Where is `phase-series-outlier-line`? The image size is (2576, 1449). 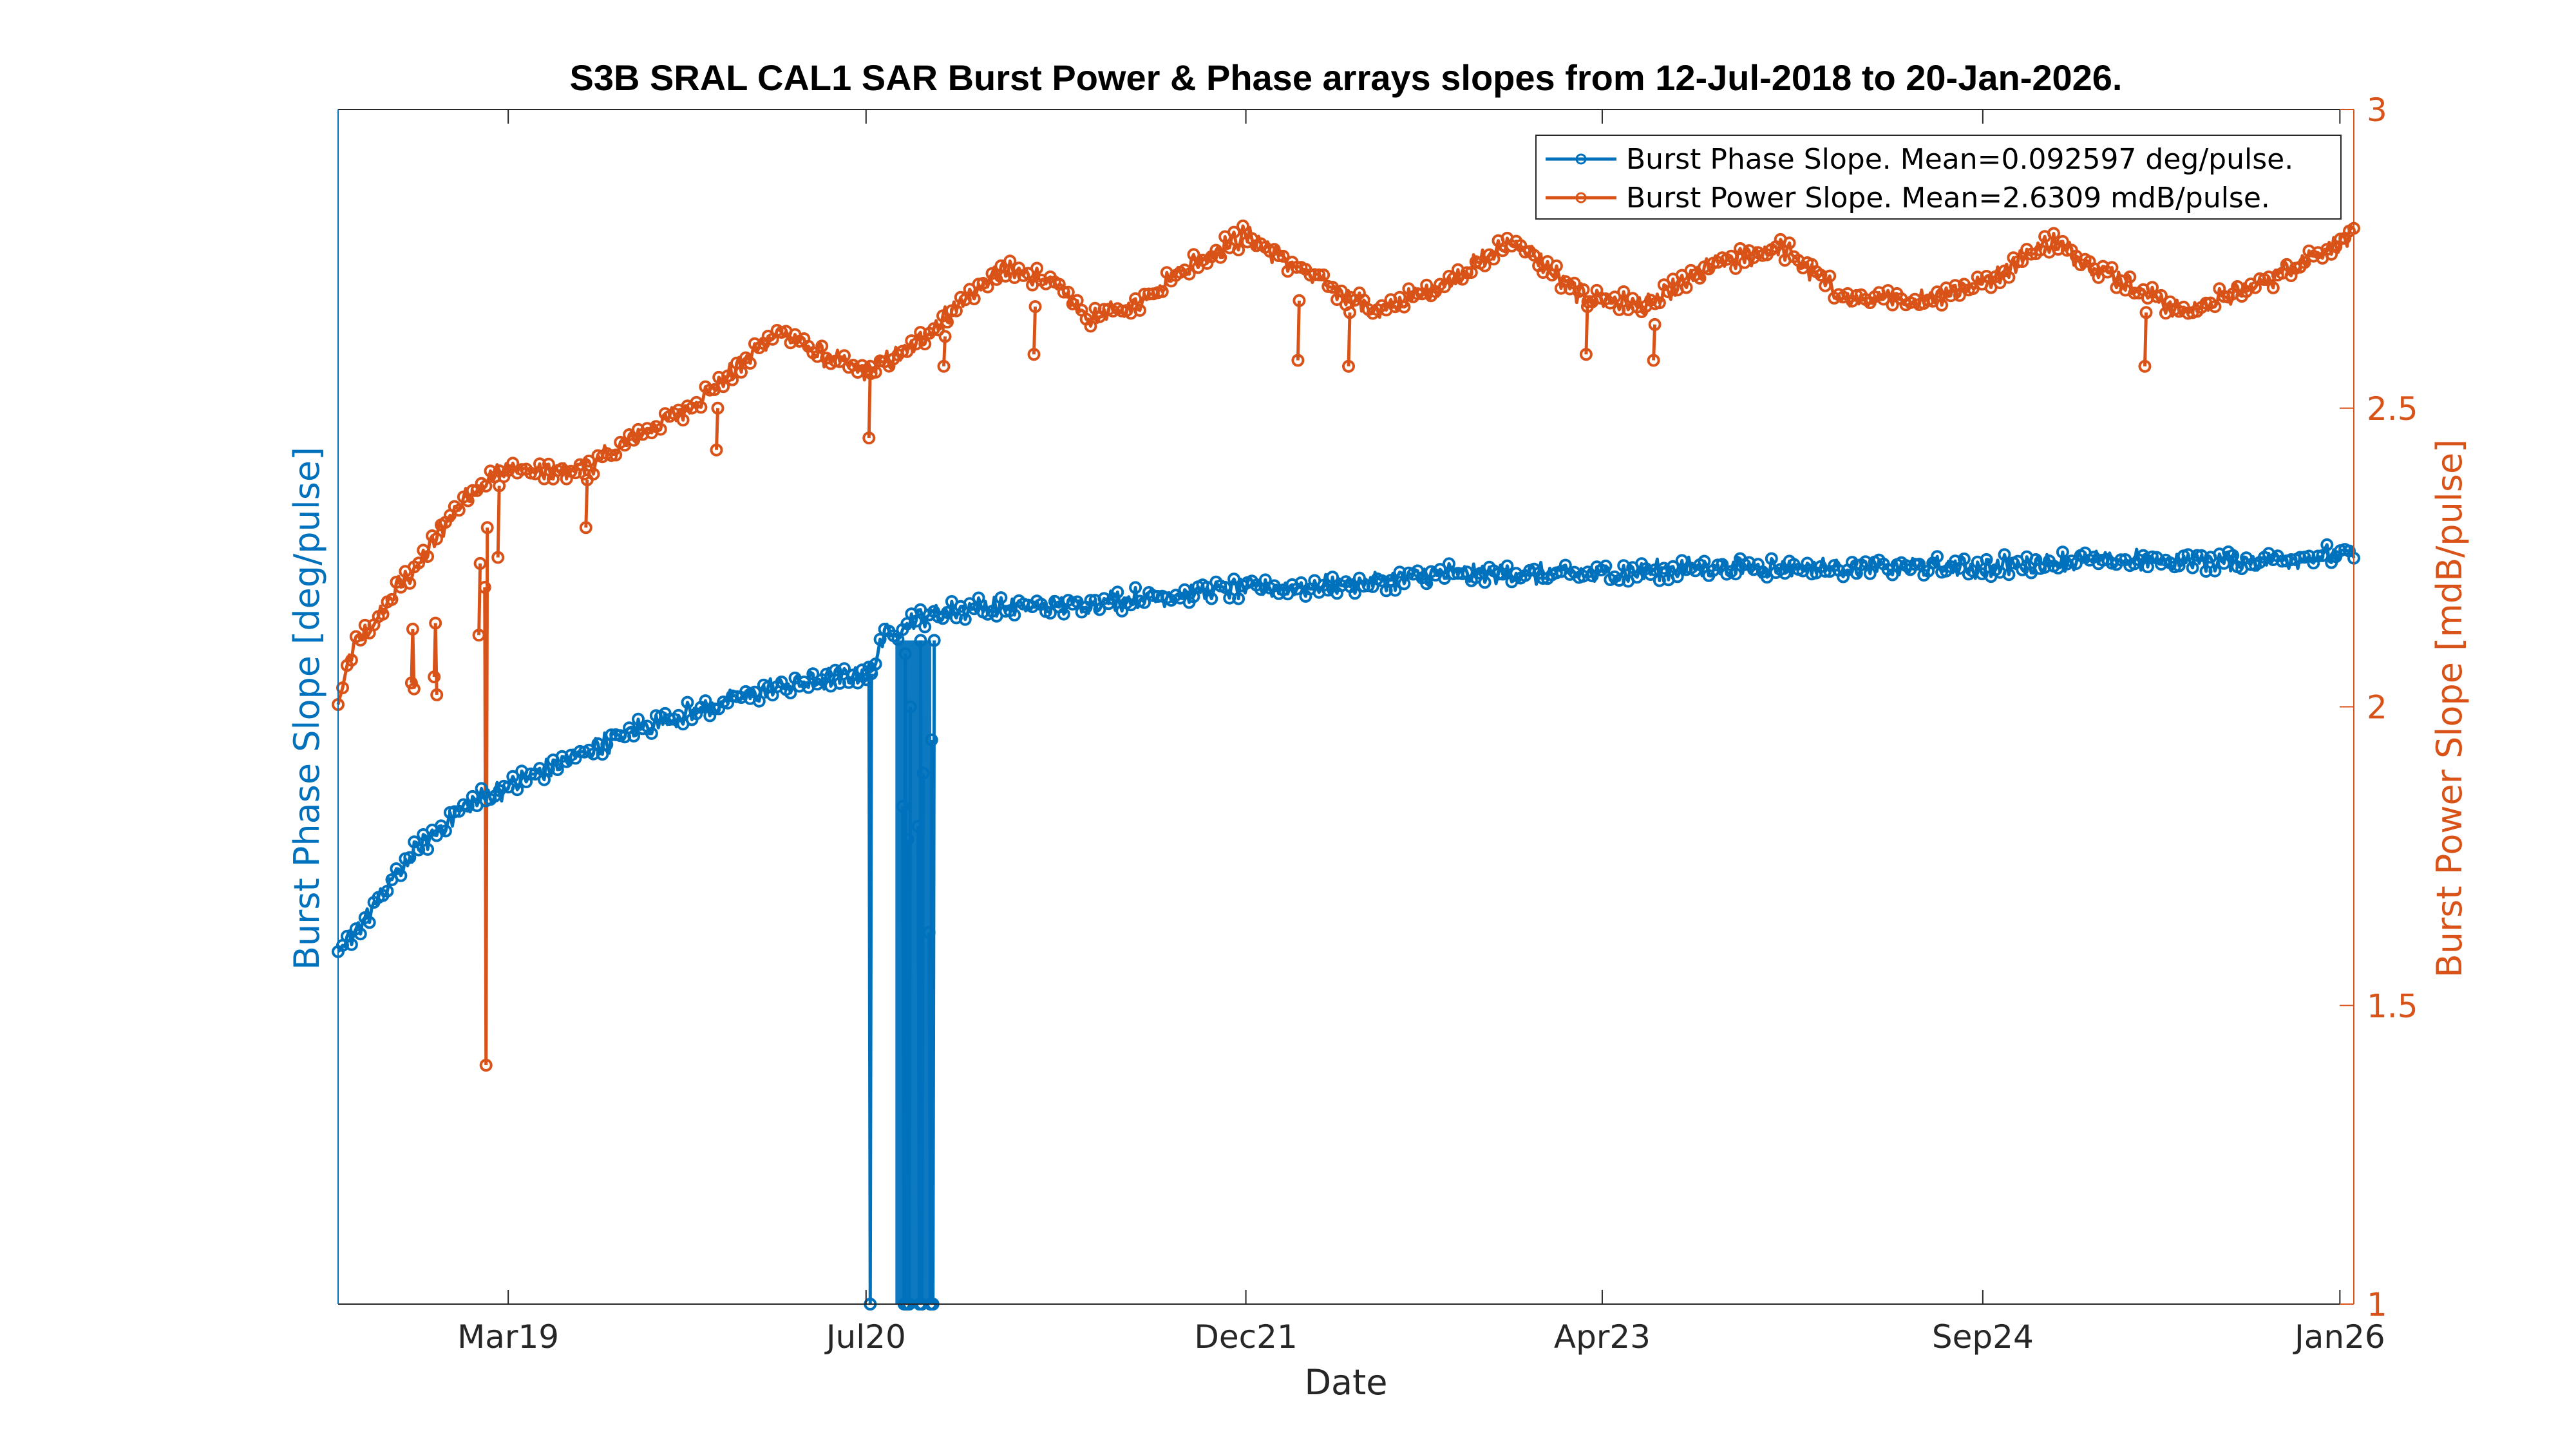
phase-series-outlier-line is located at coordinates (870, 986).